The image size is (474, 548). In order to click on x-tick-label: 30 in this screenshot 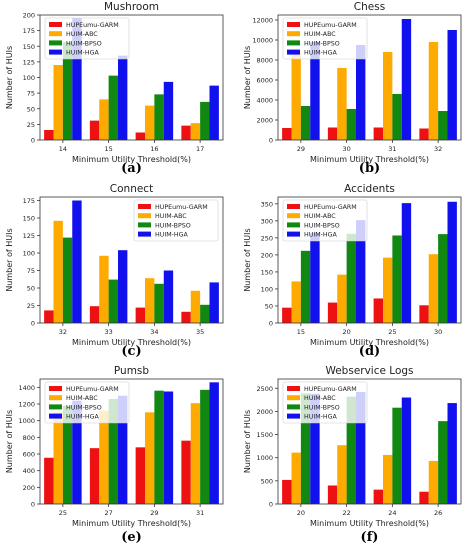, I will do `click(346, 149)`.